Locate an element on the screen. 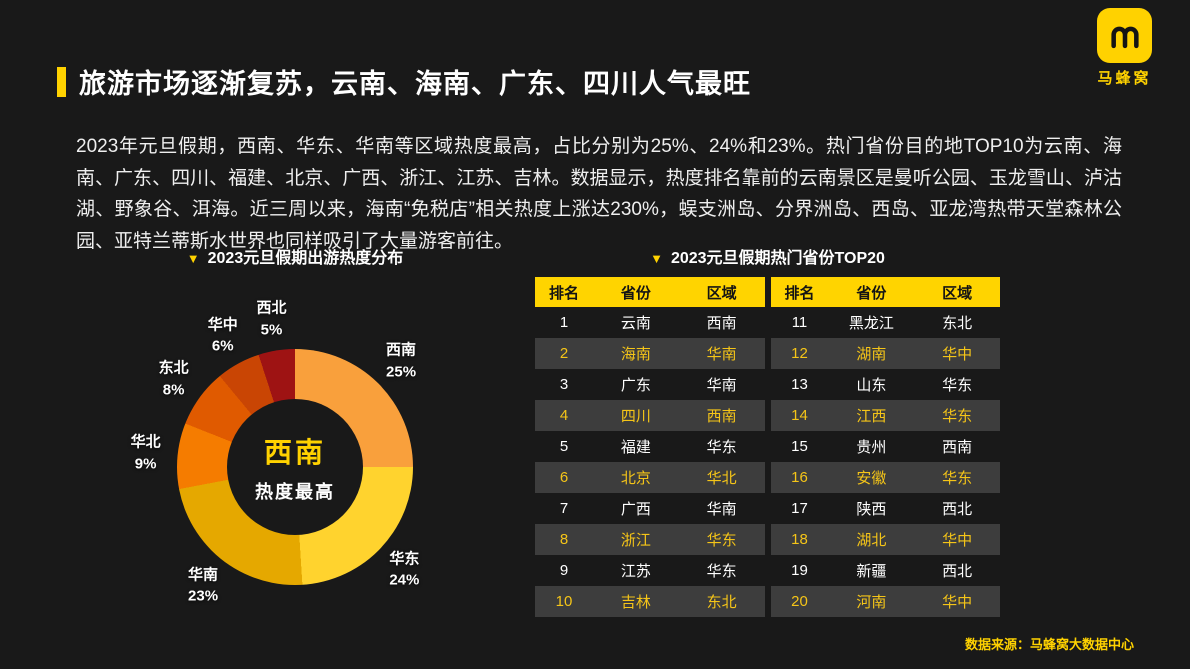 Image resolution: width=1190 pixels, height=669 pixels. table-cell: 11 is located at coordinates (799, 322).